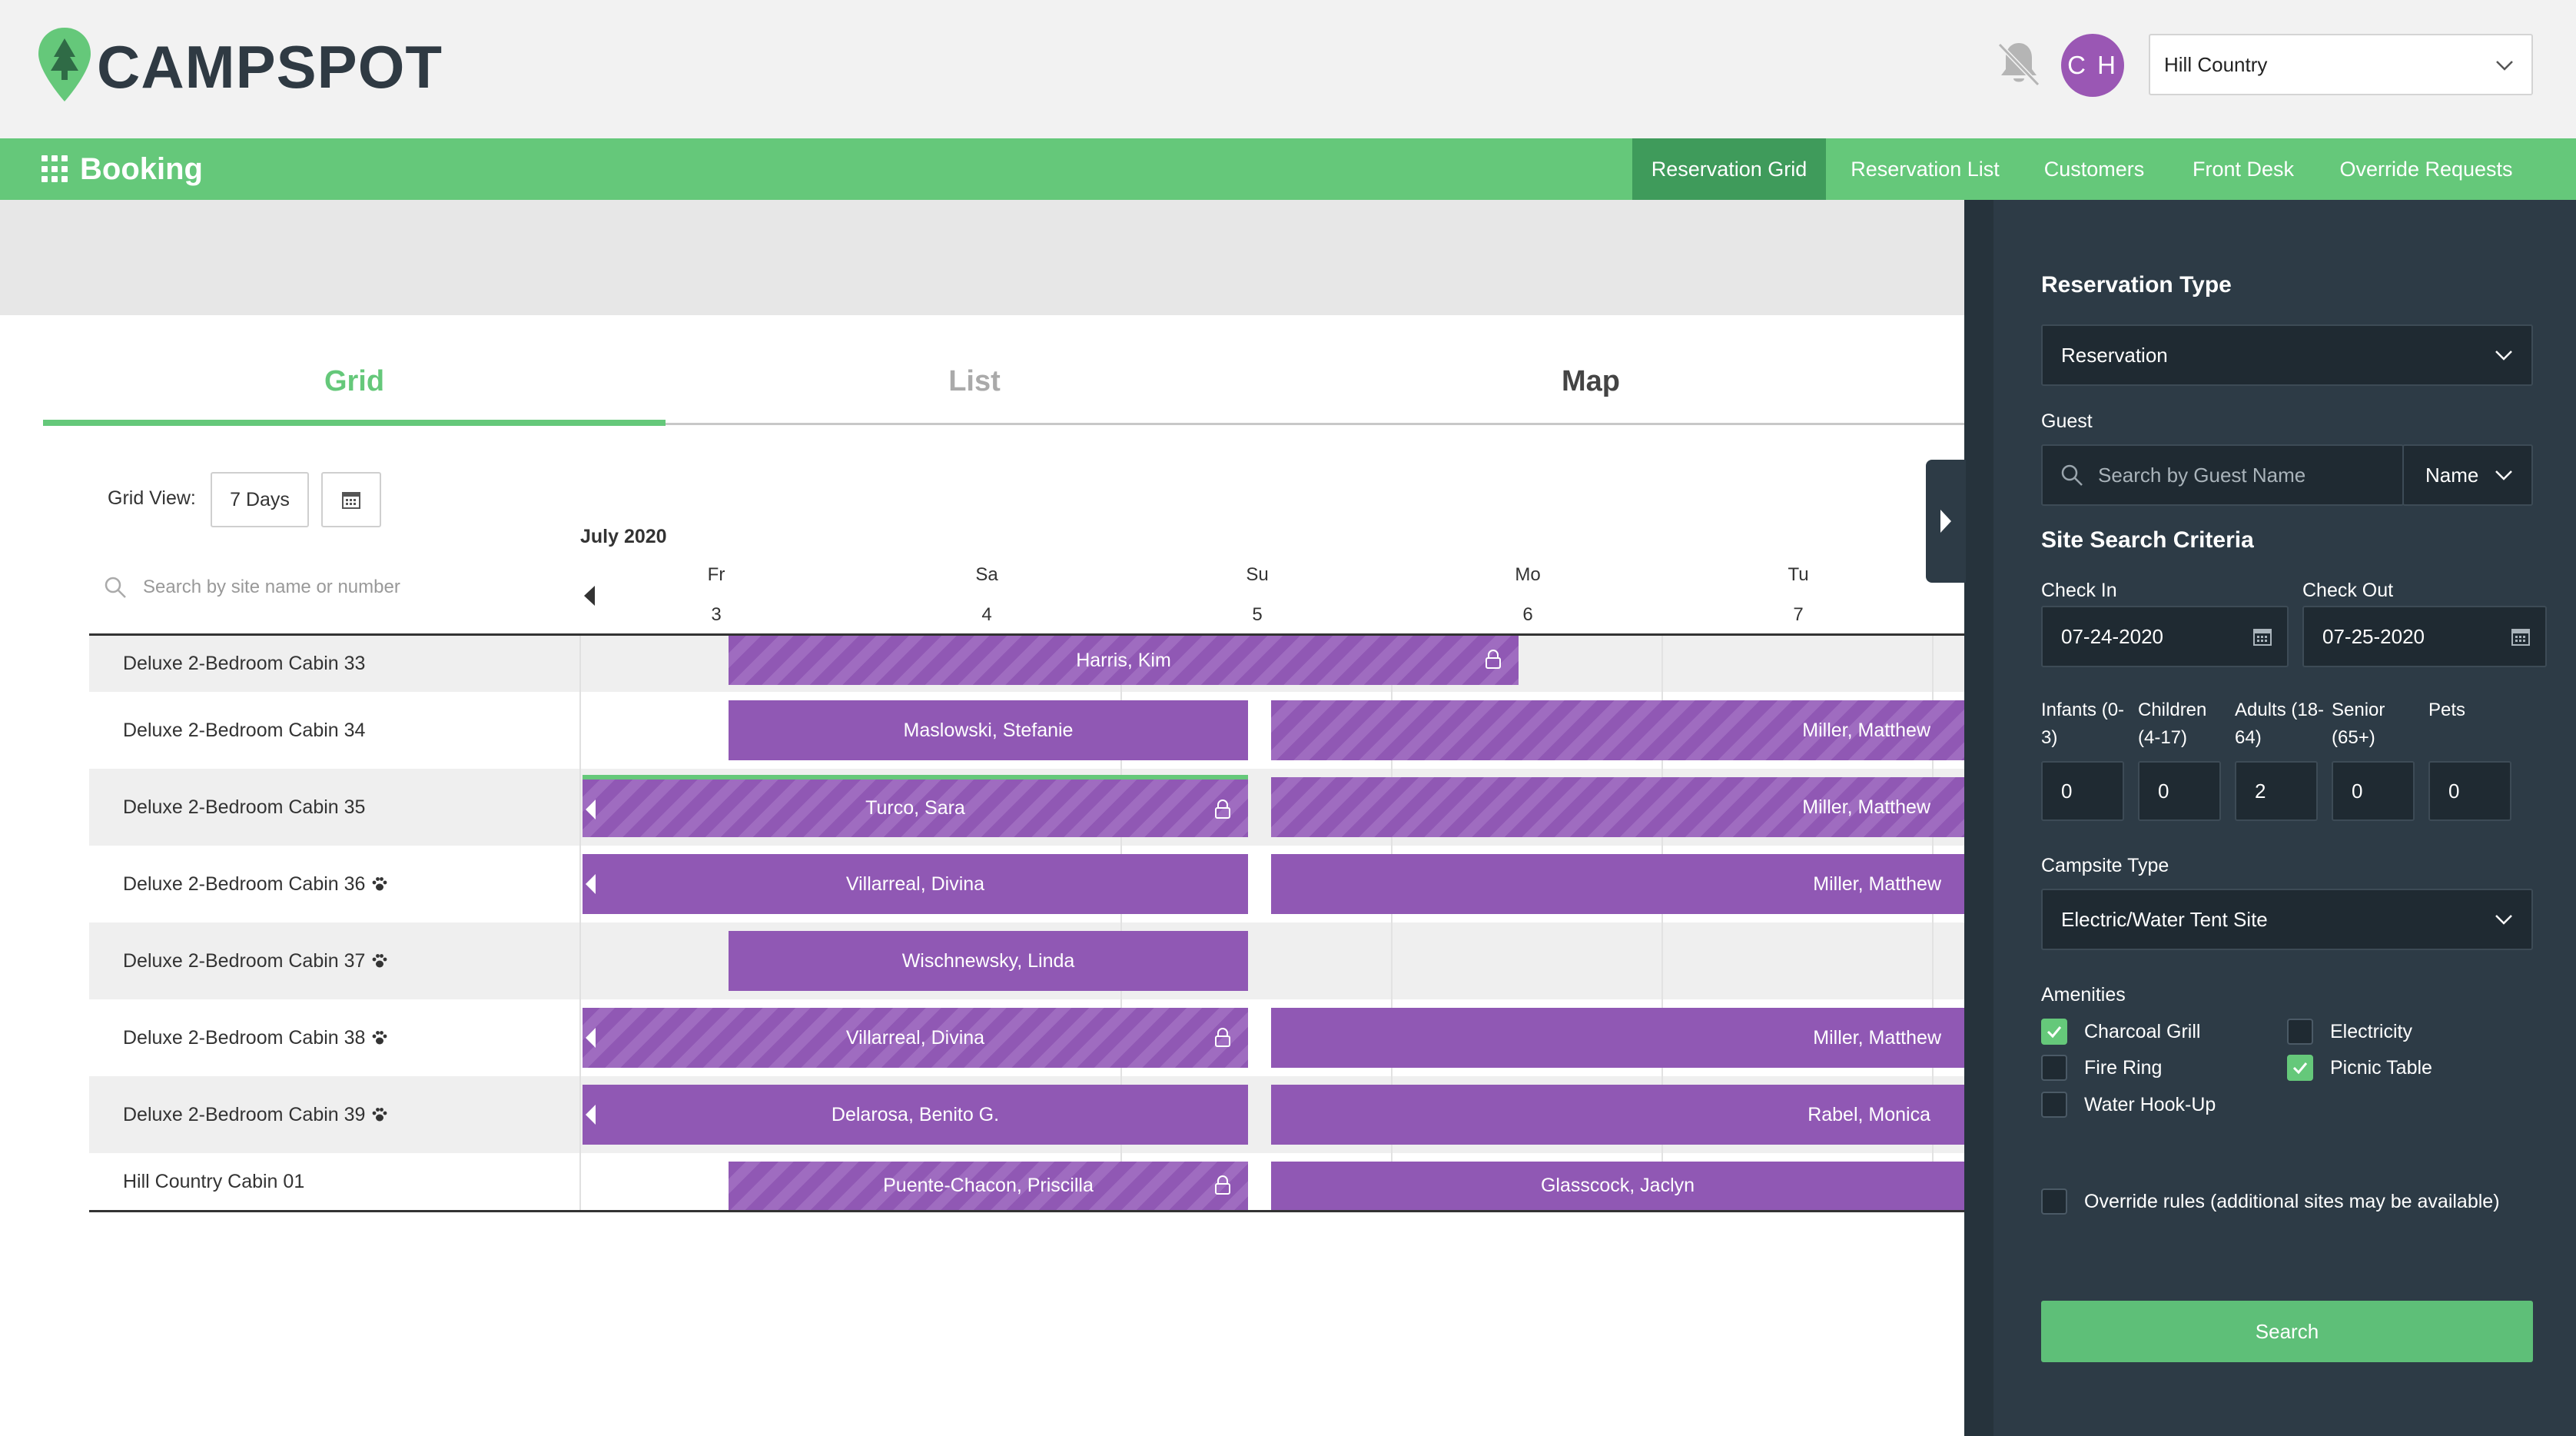 The image size is (2576, 1436). I want to click on amenity-water-hook-up: Water Hook-Up, so click(2128, 1105).